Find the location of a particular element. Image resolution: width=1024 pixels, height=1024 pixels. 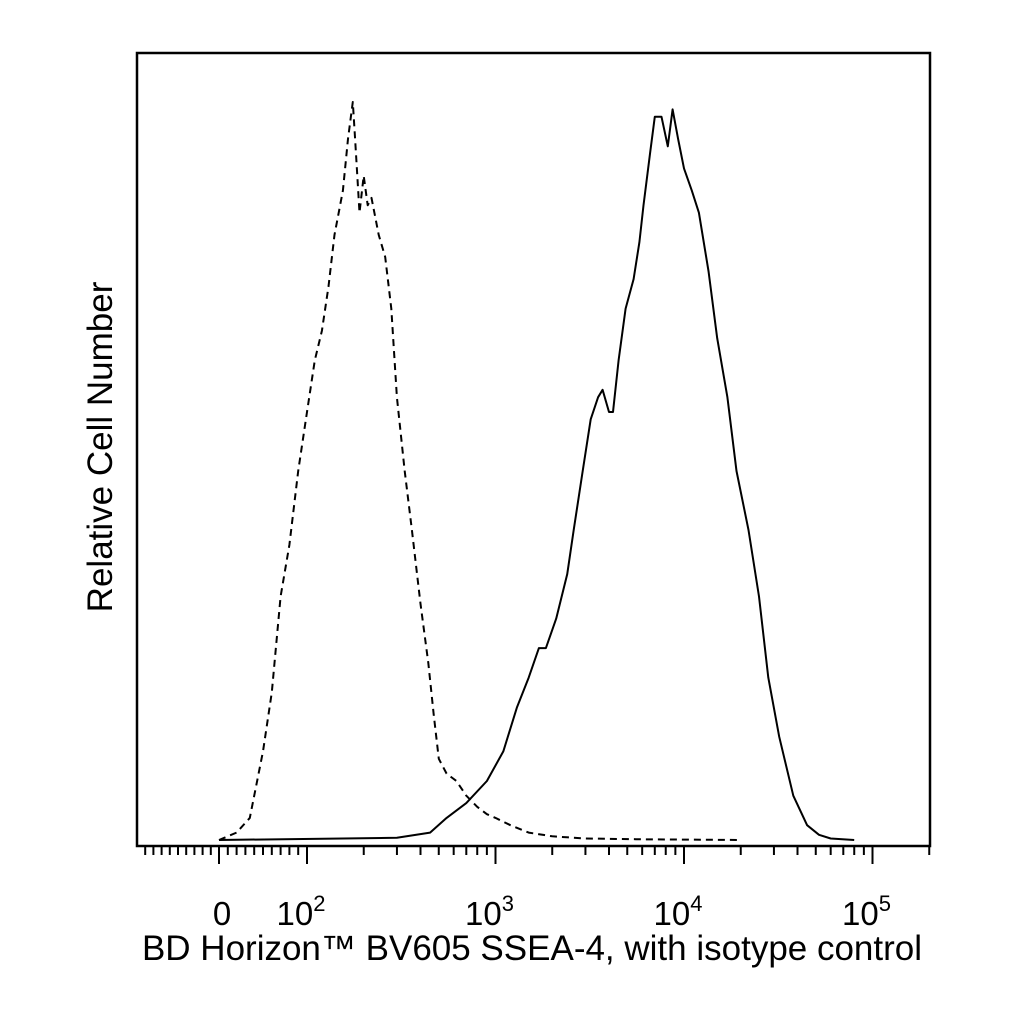

x-axis: 0 10² 10³ 10⁴ 10⁵ is located at coordinates (537, 889).